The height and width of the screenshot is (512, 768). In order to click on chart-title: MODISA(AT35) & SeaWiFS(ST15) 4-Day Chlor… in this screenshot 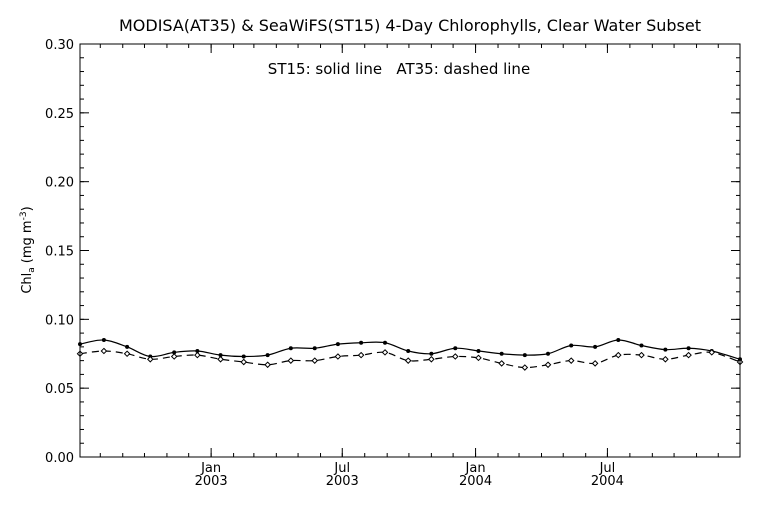, I will do `click(410, 25)`.